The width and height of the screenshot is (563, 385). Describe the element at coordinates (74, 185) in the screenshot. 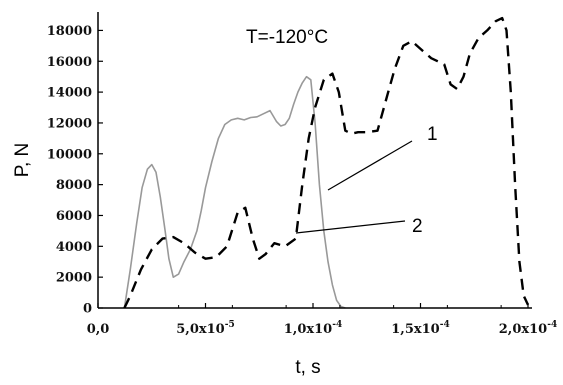

I see `y-tick-label: 8000` at that location.